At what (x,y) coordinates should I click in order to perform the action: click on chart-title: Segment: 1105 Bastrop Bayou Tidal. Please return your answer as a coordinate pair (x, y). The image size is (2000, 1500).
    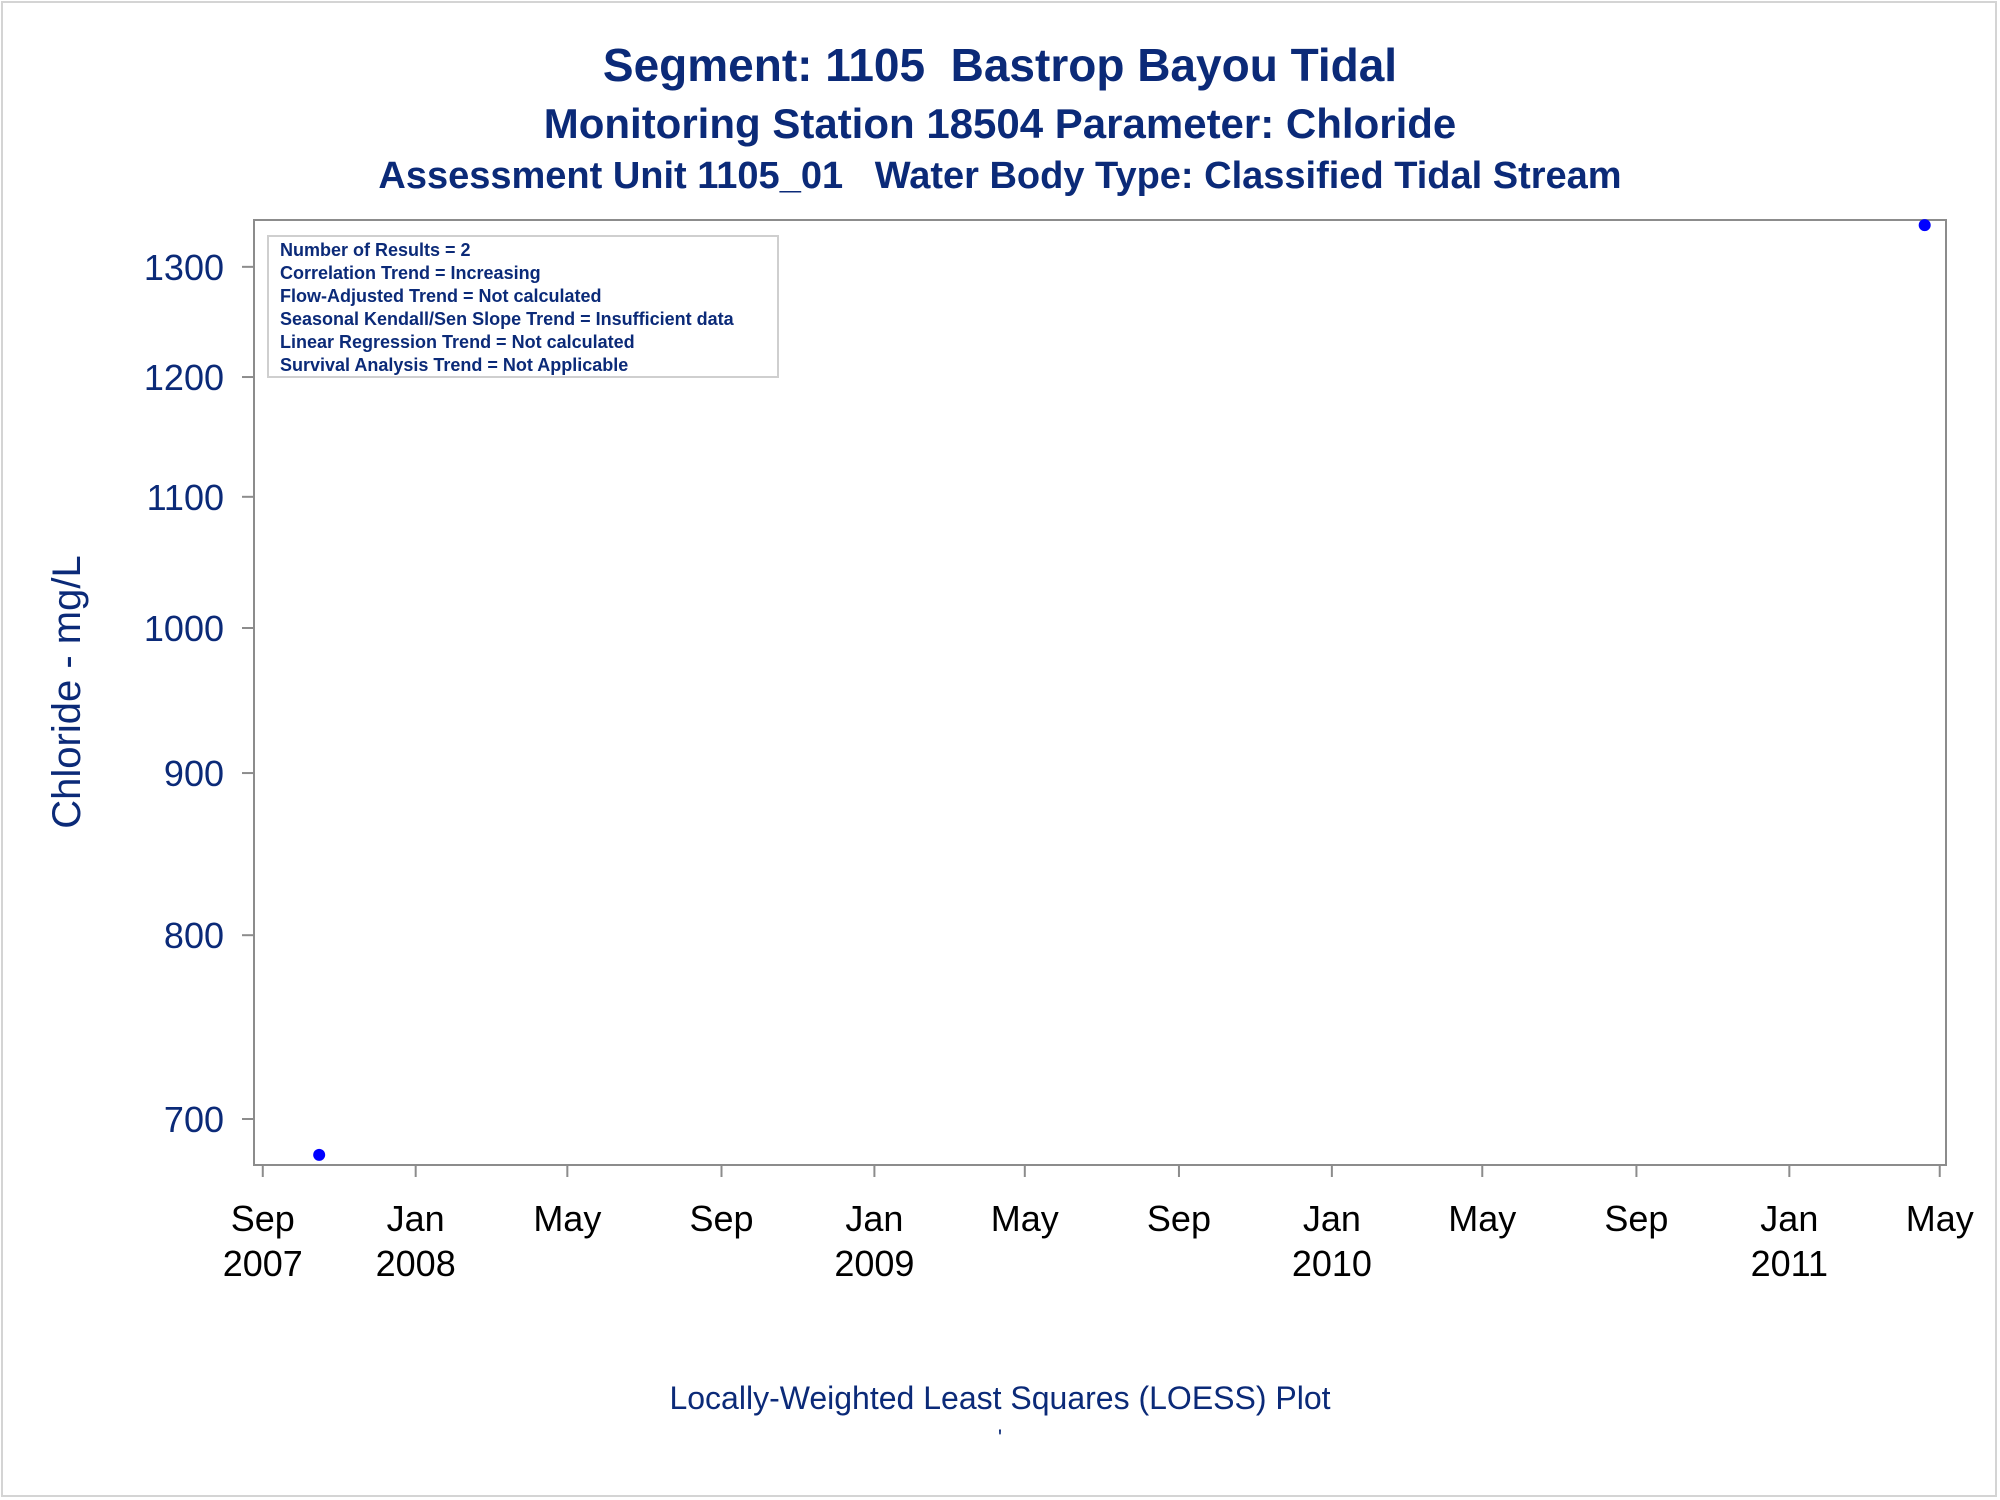
    Looking at the image, I should click on (1000, 65).